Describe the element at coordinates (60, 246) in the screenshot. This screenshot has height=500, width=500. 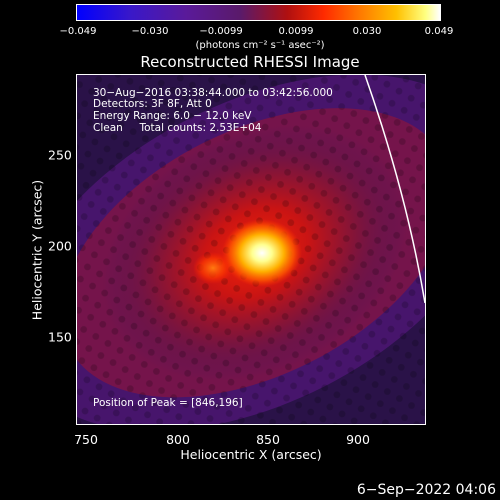
I see `y-tick-200: 200` at that location.